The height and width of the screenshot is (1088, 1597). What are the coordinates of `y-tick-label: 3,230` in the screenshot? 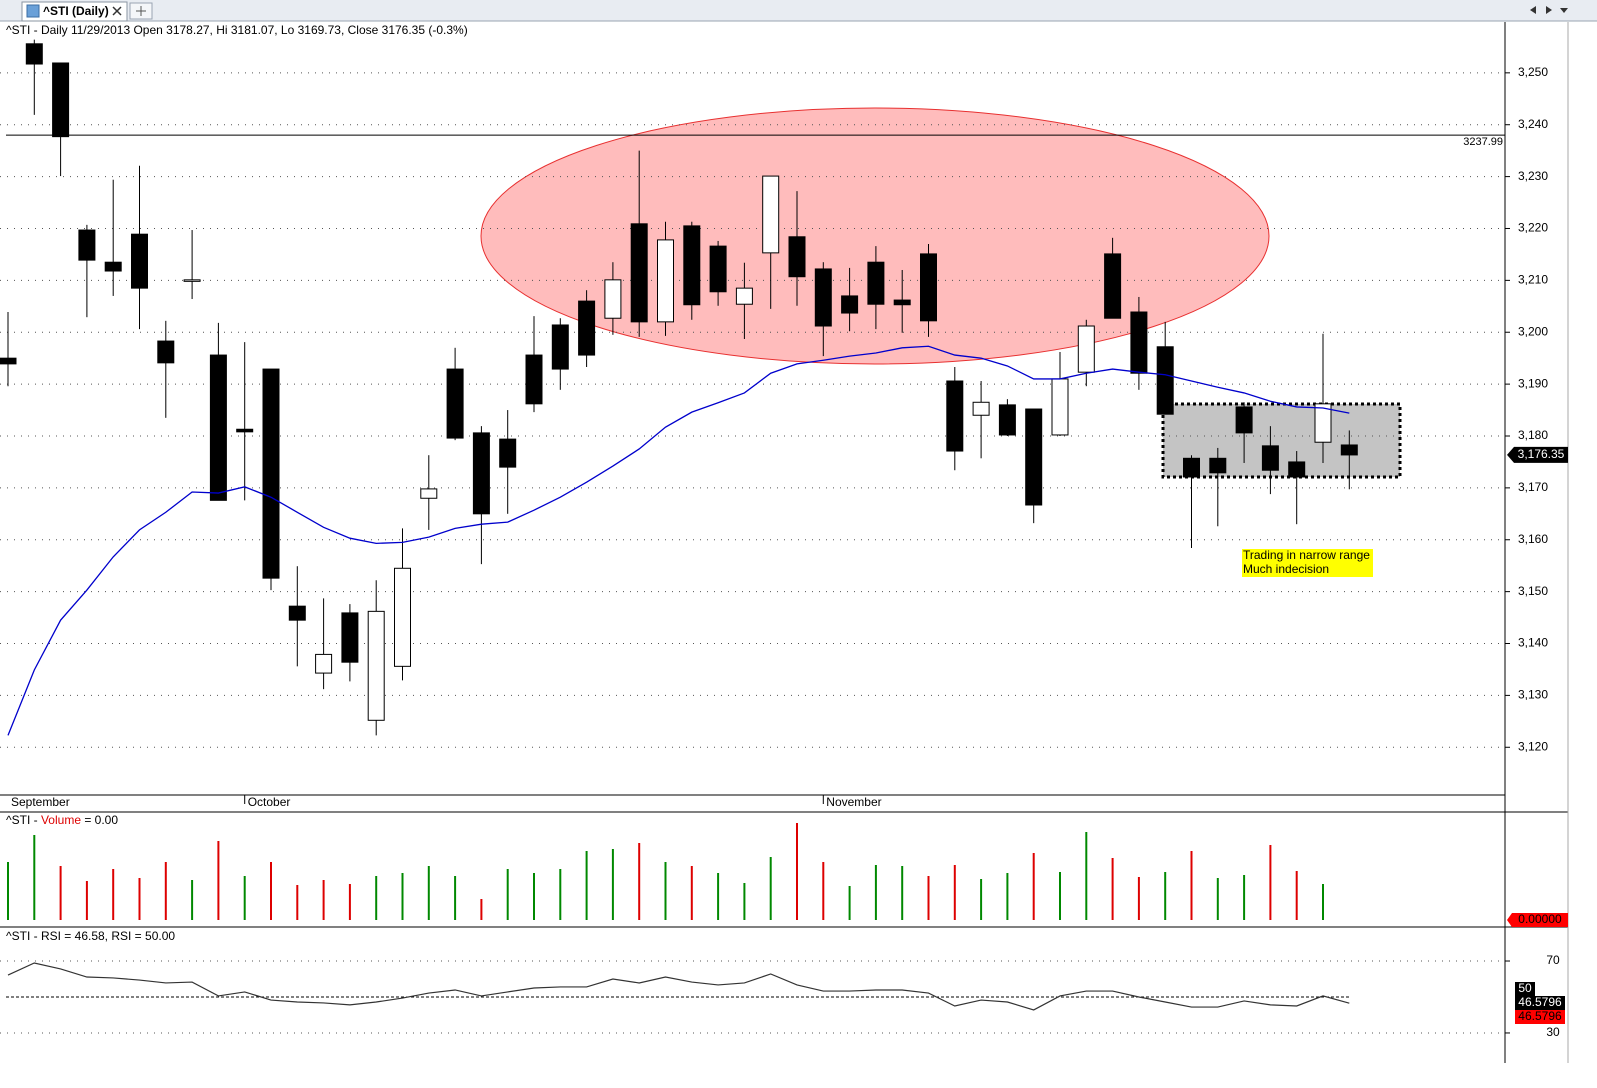 It's located at (1533, 176).